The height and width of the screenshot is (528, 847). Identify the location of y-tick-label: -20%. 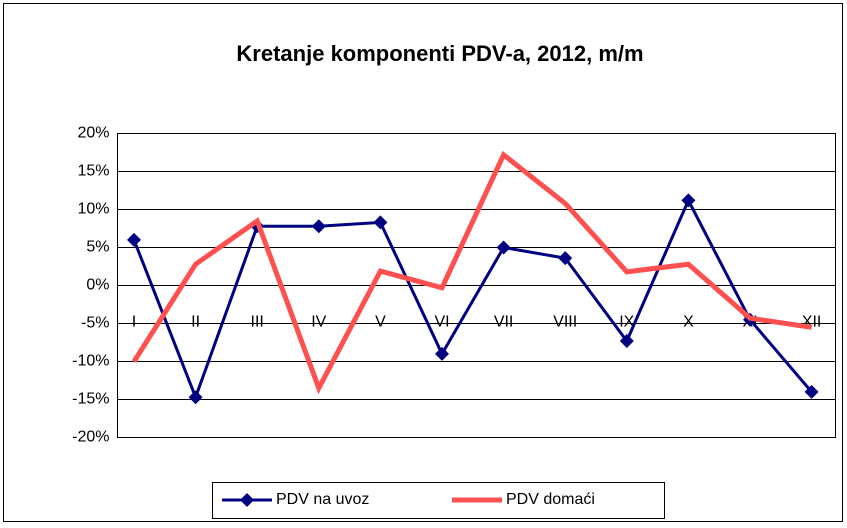
(90, 437).